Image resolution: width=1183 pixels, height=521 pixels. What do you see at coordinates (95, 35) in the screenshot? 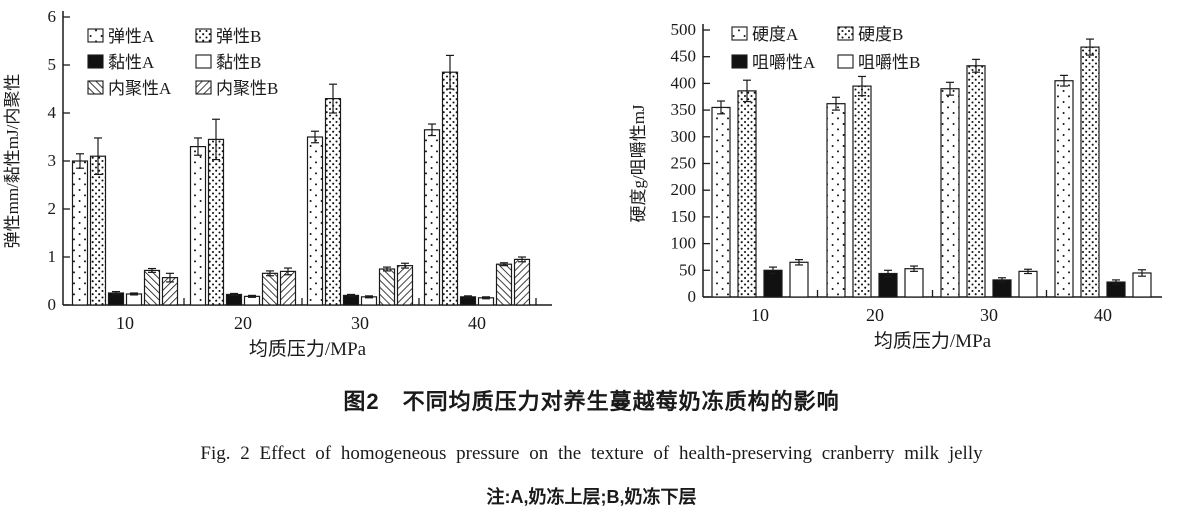
I see `legend-swatch-elasticity-a` at bounding box center [95, 35].